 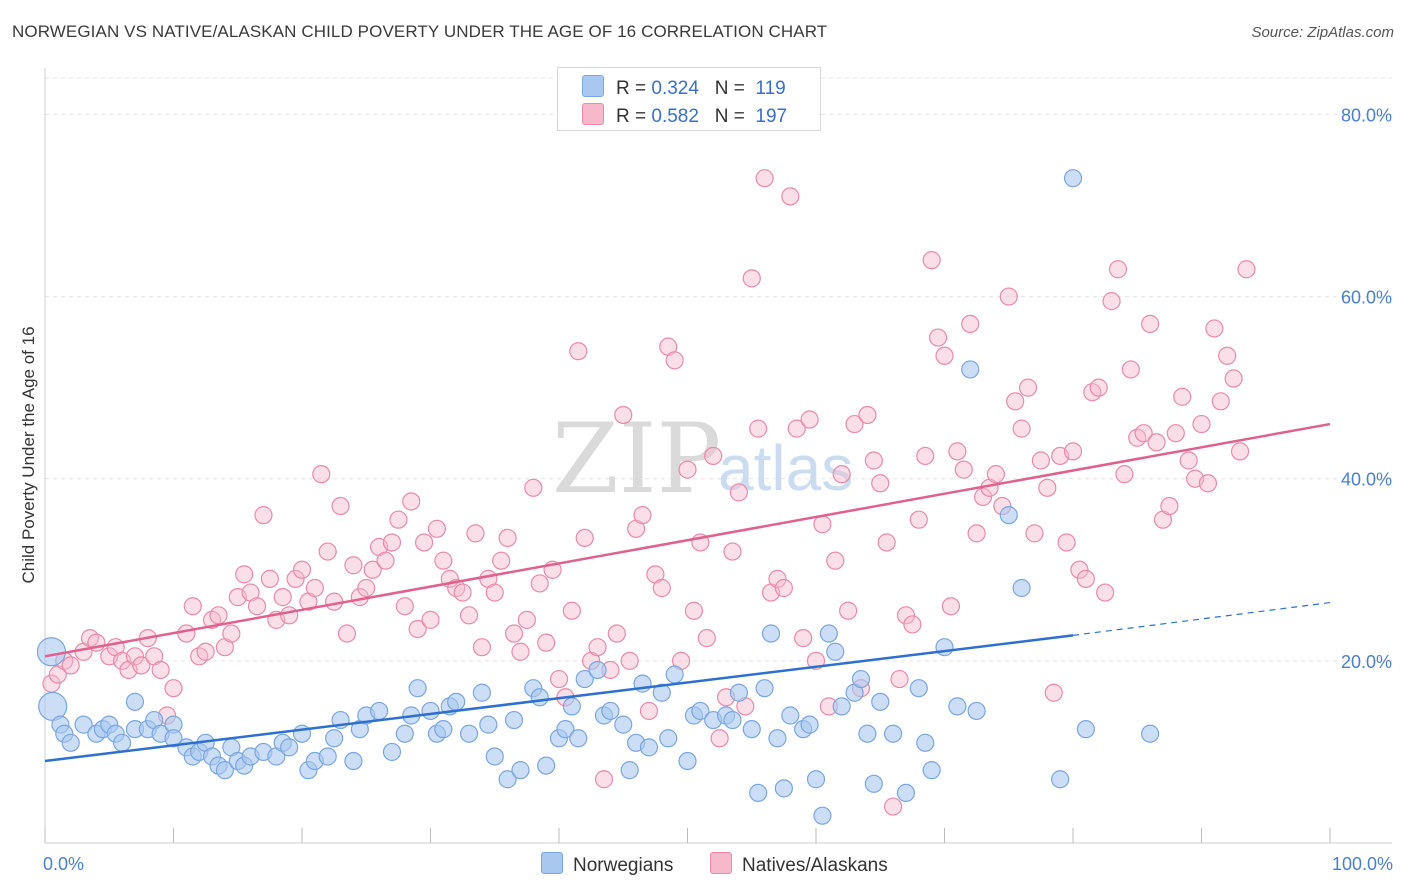 I want to click on watermark-zip: ZIP, so click(x=636, y=459).